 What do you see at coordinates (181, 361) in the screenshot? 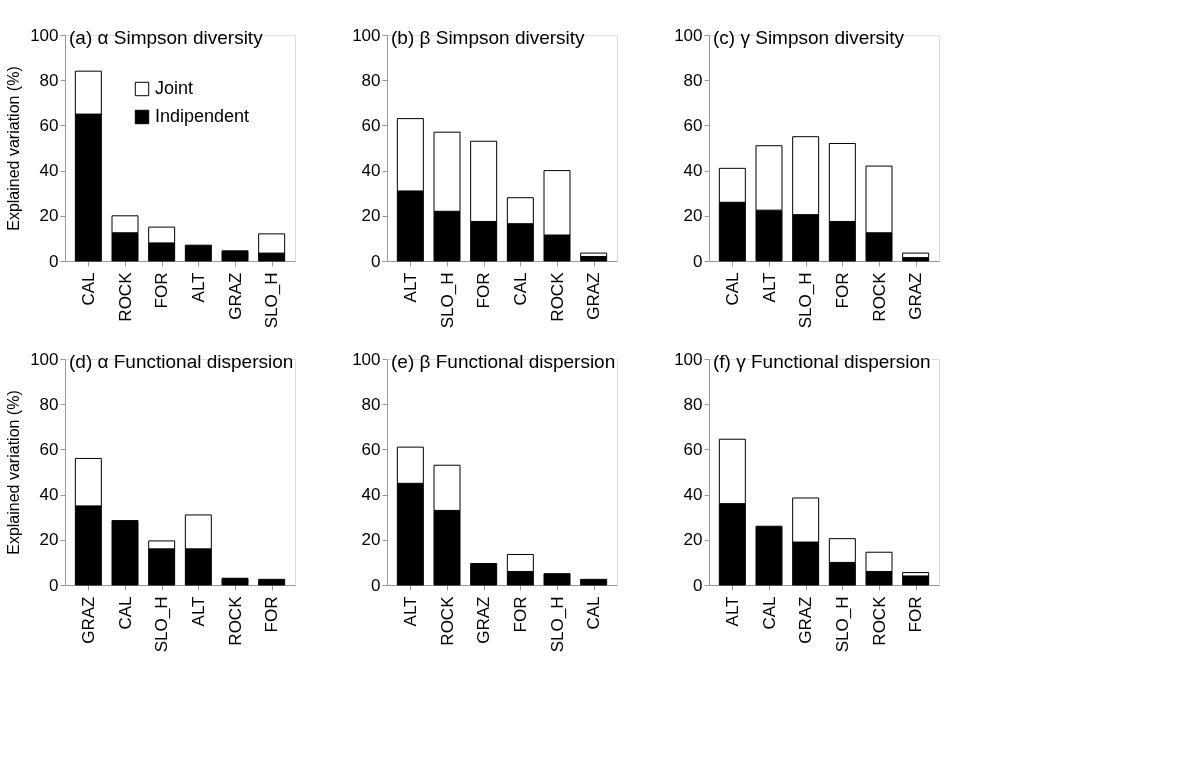
I see `chart-title: (d) α Functional dispersion` at bounding box center [181, 361].